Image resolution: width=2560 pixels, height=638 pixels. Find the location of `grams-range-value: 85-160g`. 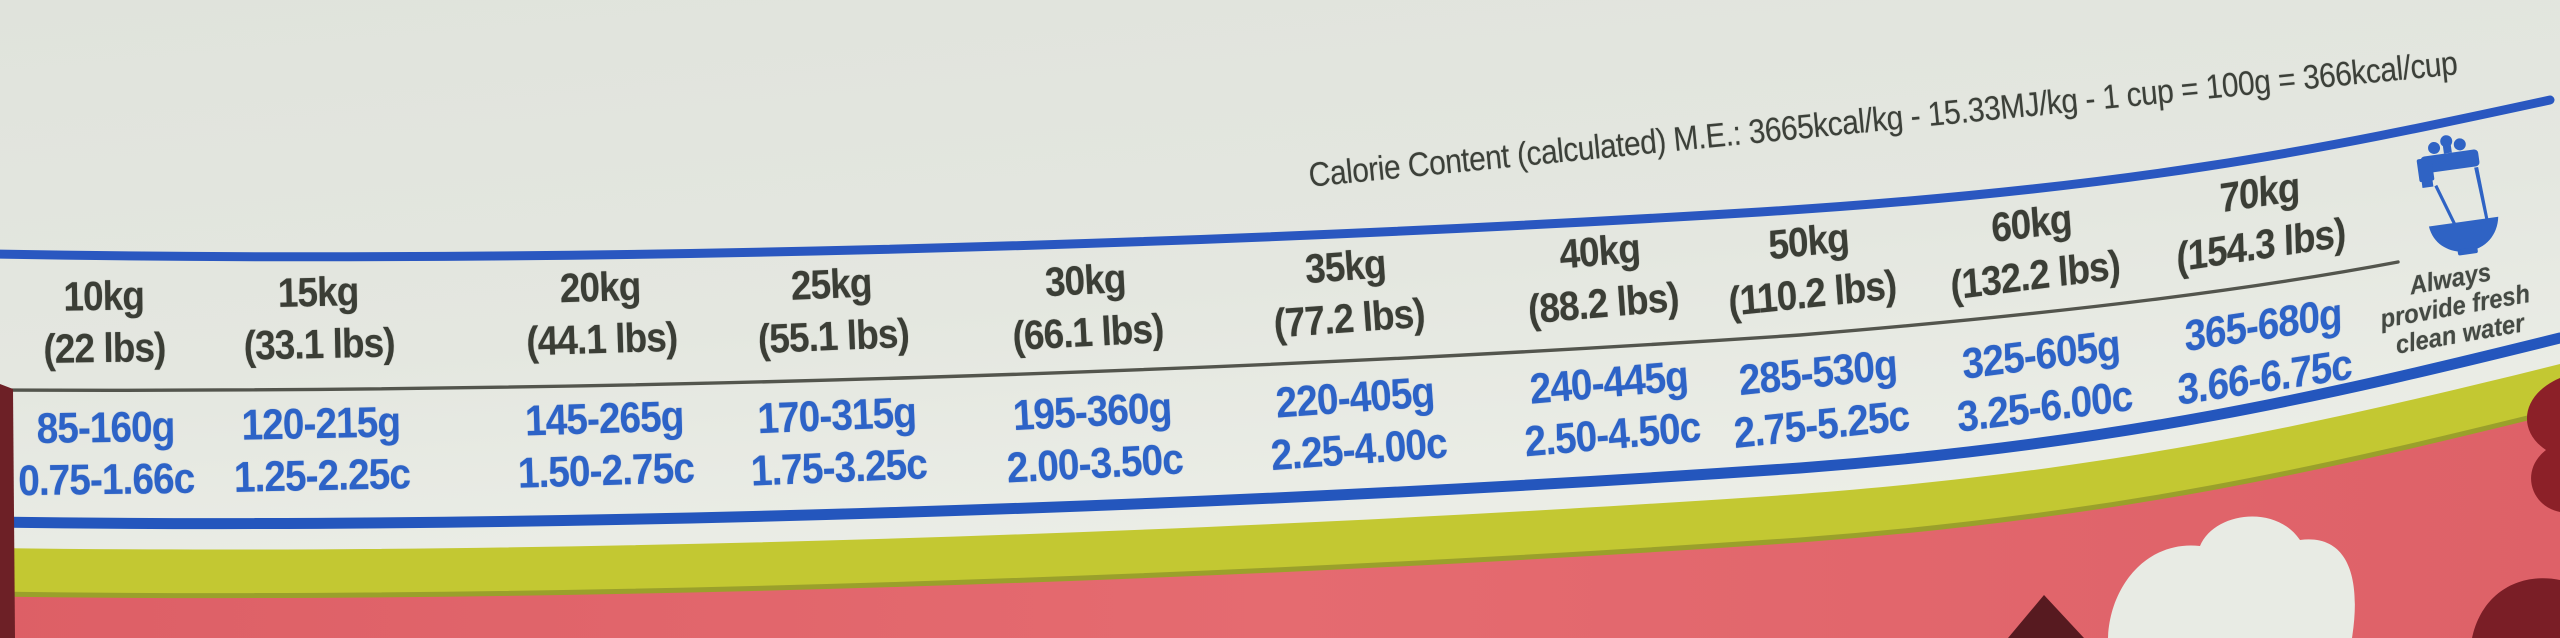

grams-range-value: 85-160g is located at coordinates (105, 428).